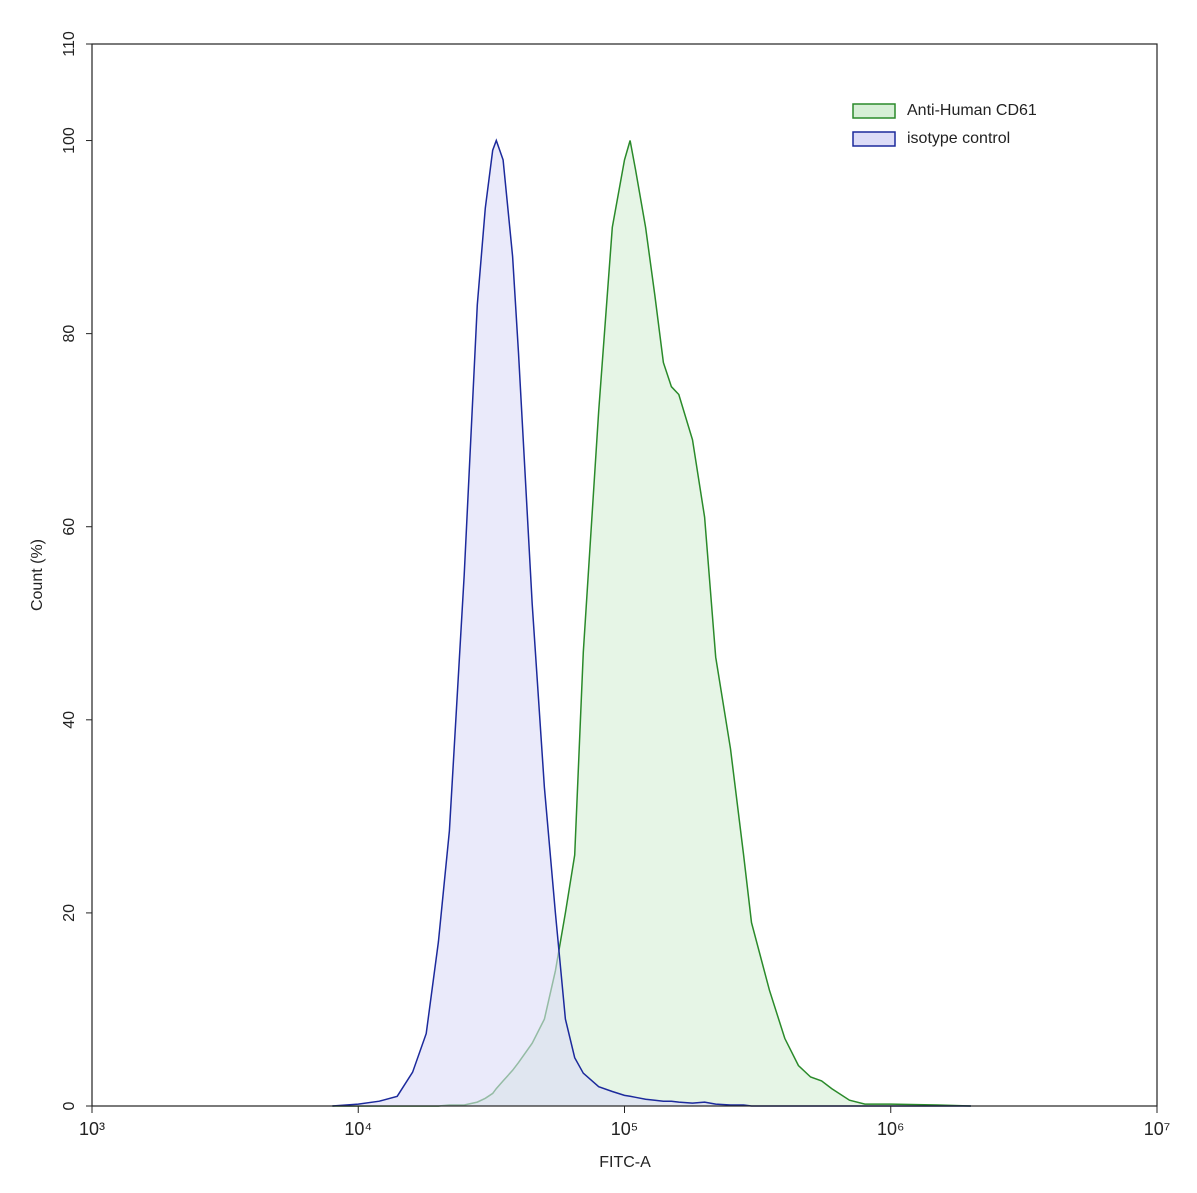 This screenshot has height=1193, width=1197. Describe the element at coordinates (37, 575) in the screenshot. I see `y-axis-label: Count (%)` at that location.